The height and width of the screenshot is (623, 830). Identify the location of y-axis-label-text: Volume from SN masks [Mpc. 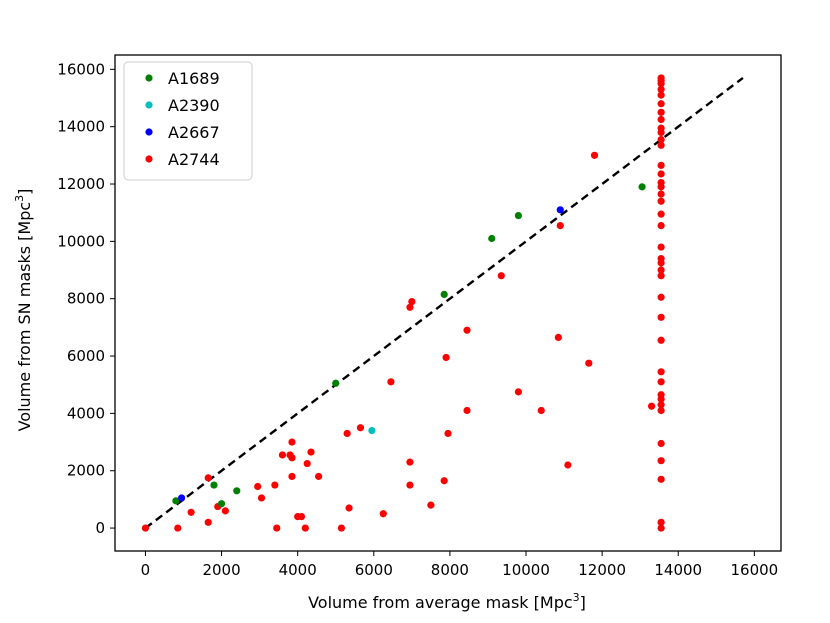
(24, 317).